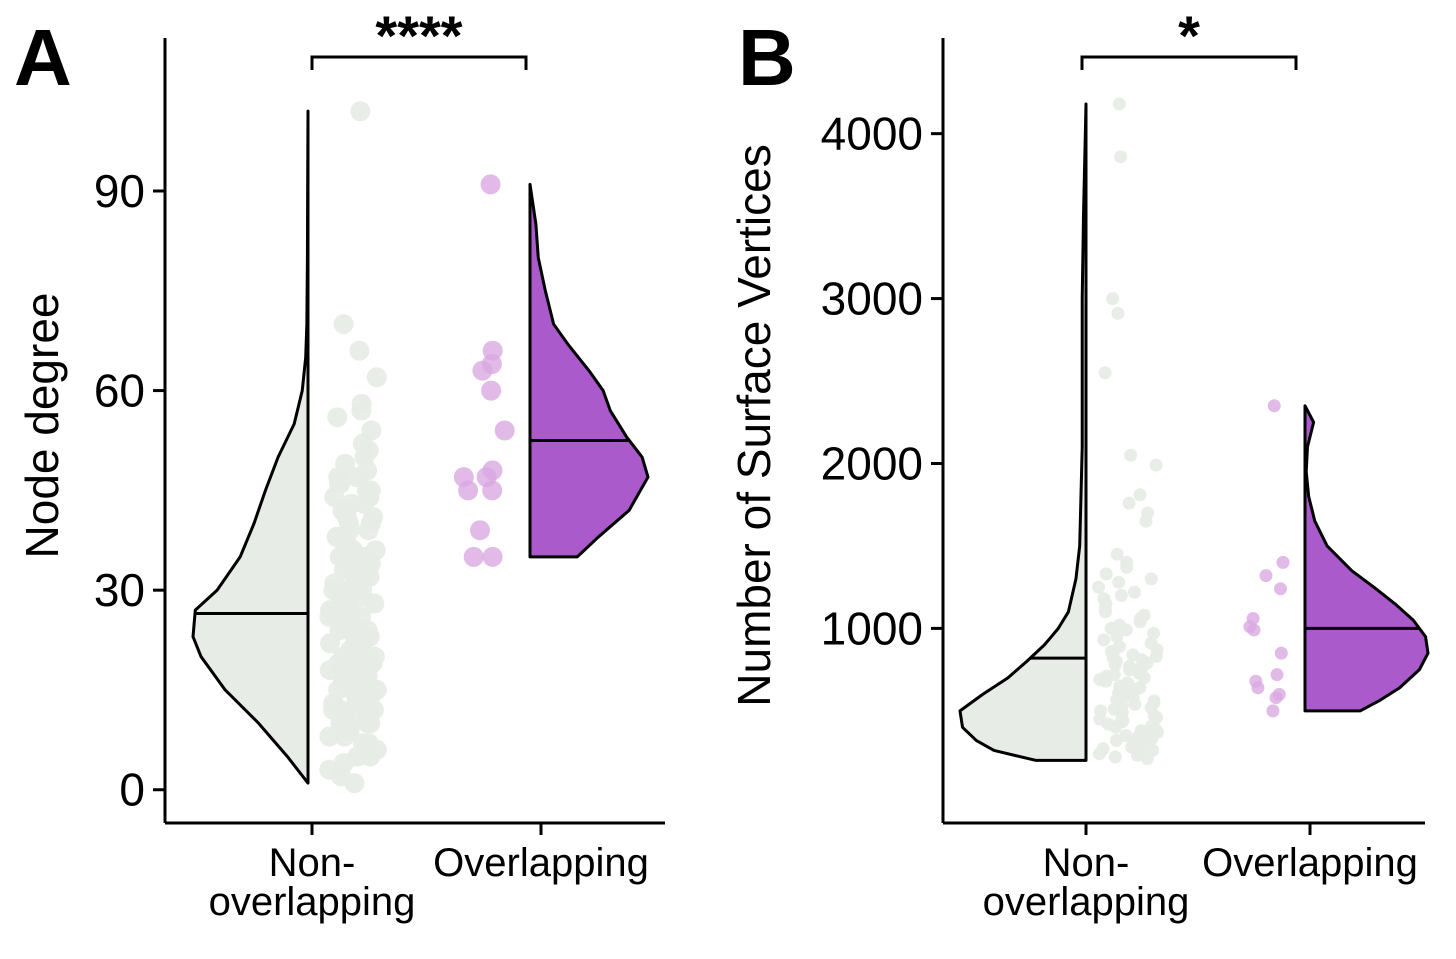  I want to click on panel-letter: B, so click(767, 57).